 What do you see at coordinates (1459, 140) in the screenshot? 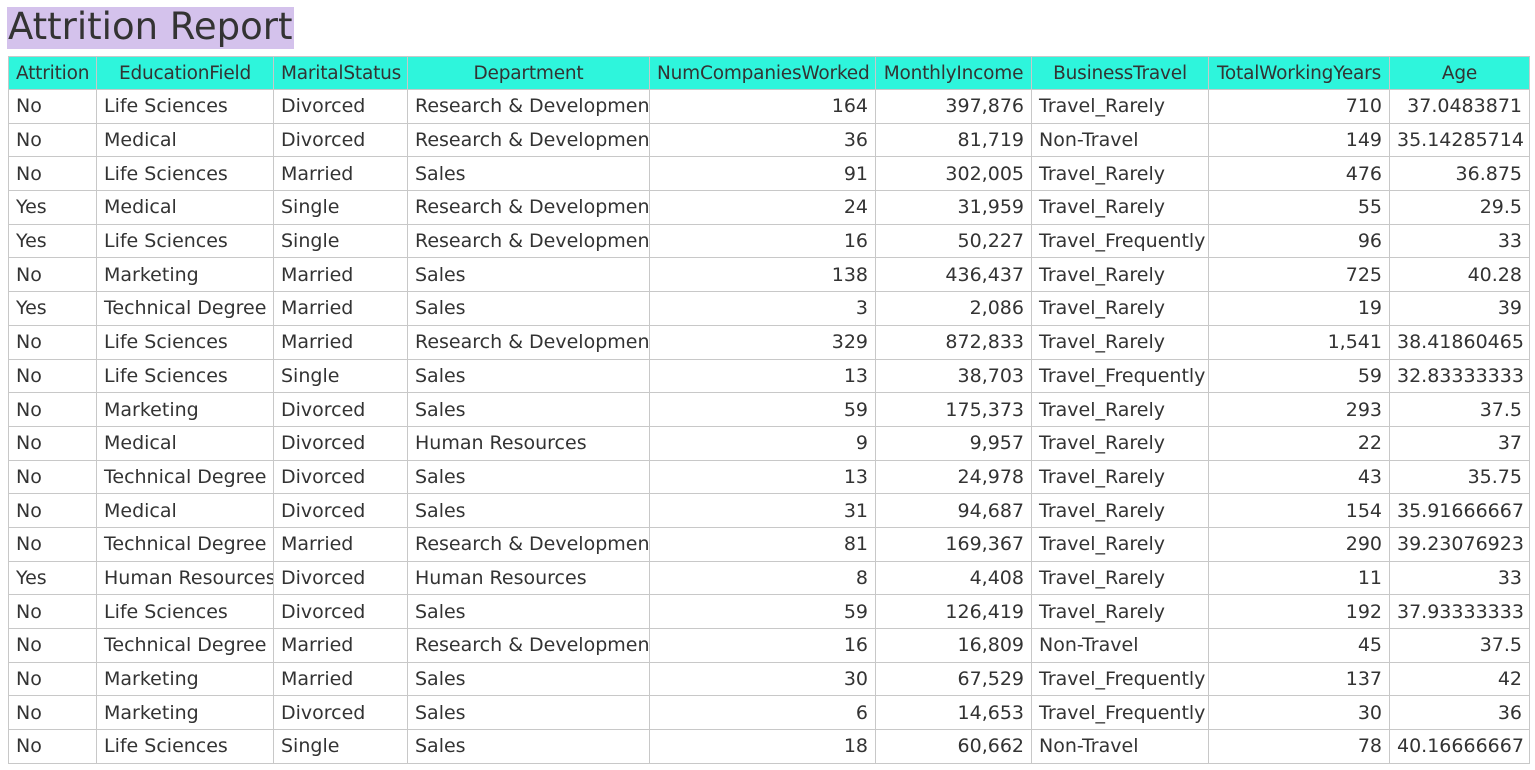
I see `cell-age: 35.14285714` at bounding box center [1459, 140].